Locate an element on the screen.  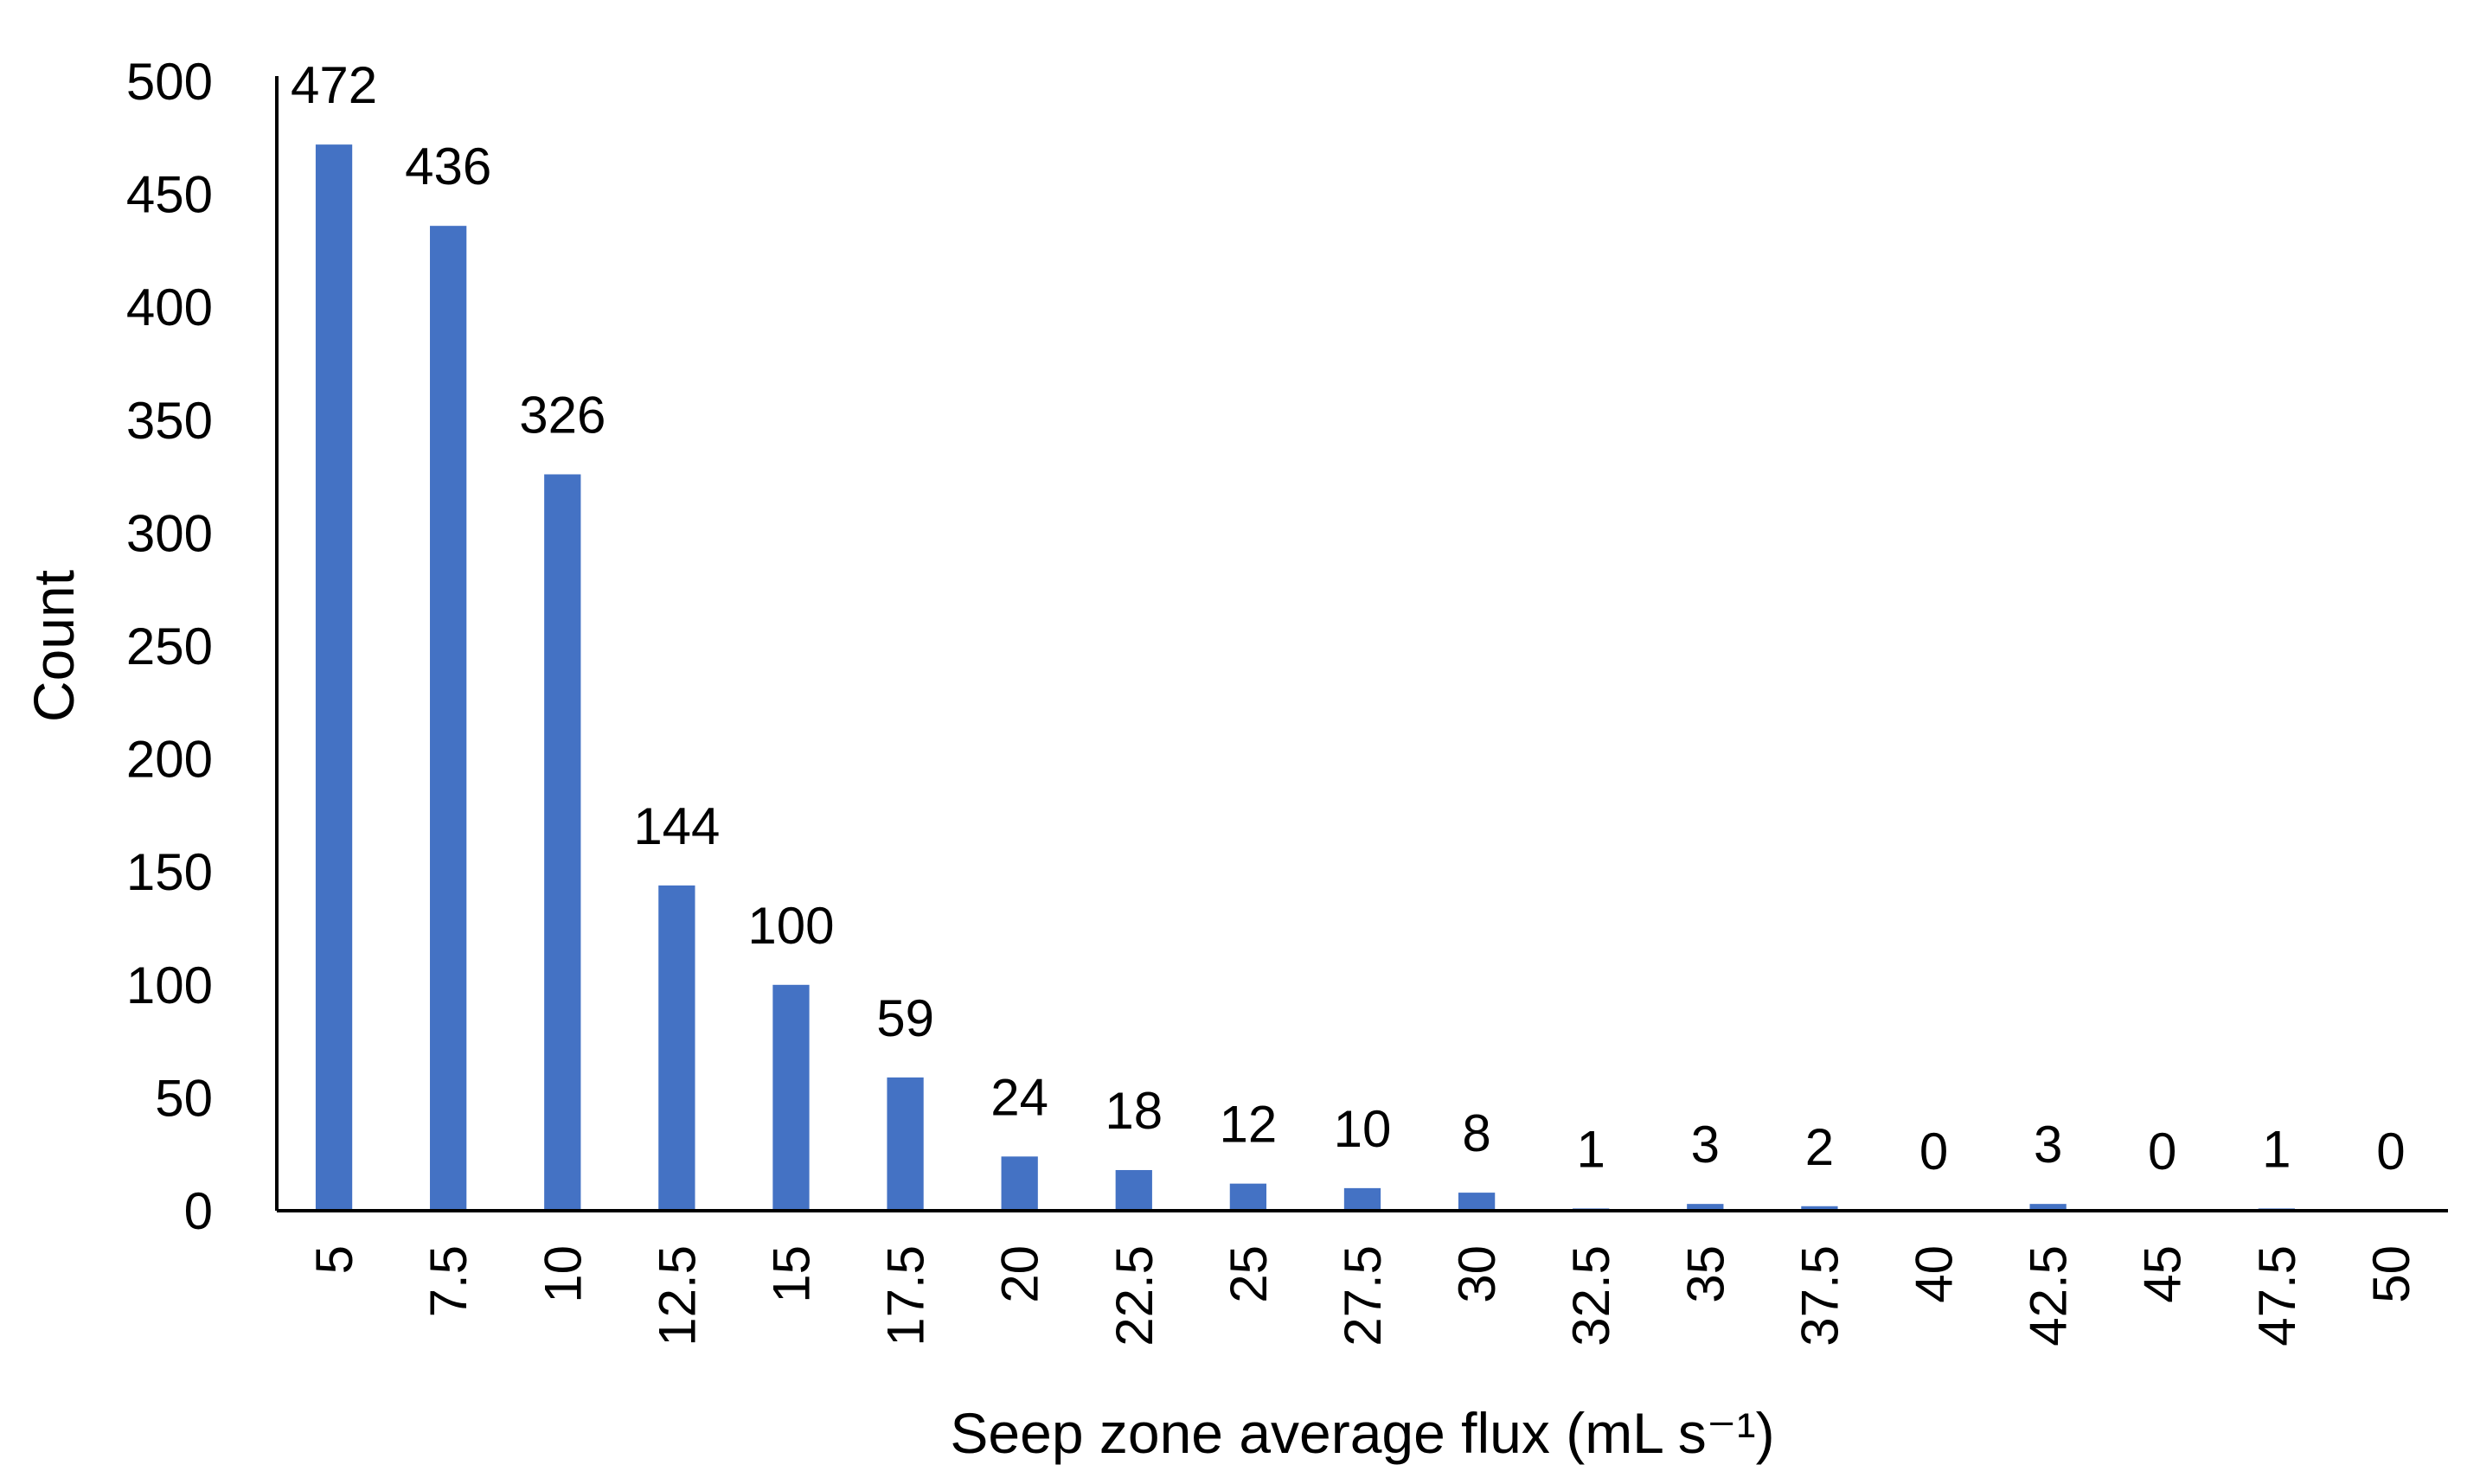
y-tick-label-300: 300 is located at coordinates (169, 533).